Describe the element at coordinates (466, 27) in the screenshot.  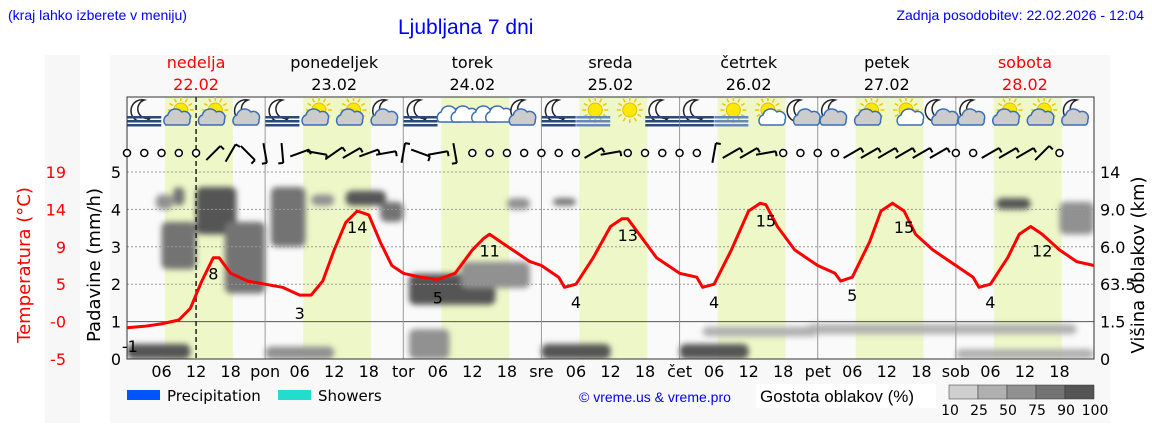
I see `page-title: Ljubljana 7 dni` at that location.